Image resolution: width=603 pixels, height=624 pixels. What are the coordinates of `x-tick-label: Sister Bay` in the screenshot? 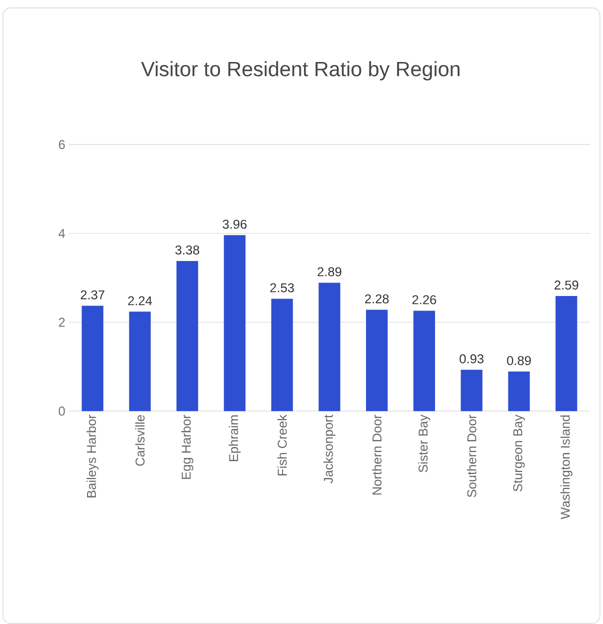 It's located at (424, 443).